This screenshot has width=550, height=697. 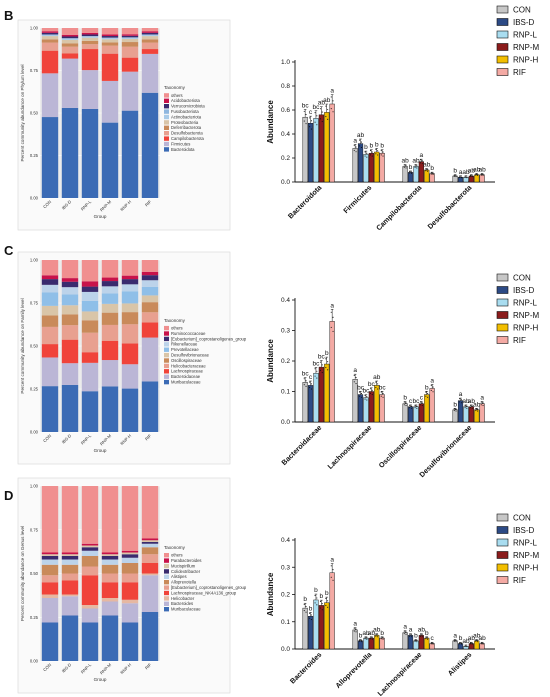 What do you see at coordinates (175, 320) in the screenshot?
I see `stack-legend-title: Taxonomy` at bounding box center [175, 320].